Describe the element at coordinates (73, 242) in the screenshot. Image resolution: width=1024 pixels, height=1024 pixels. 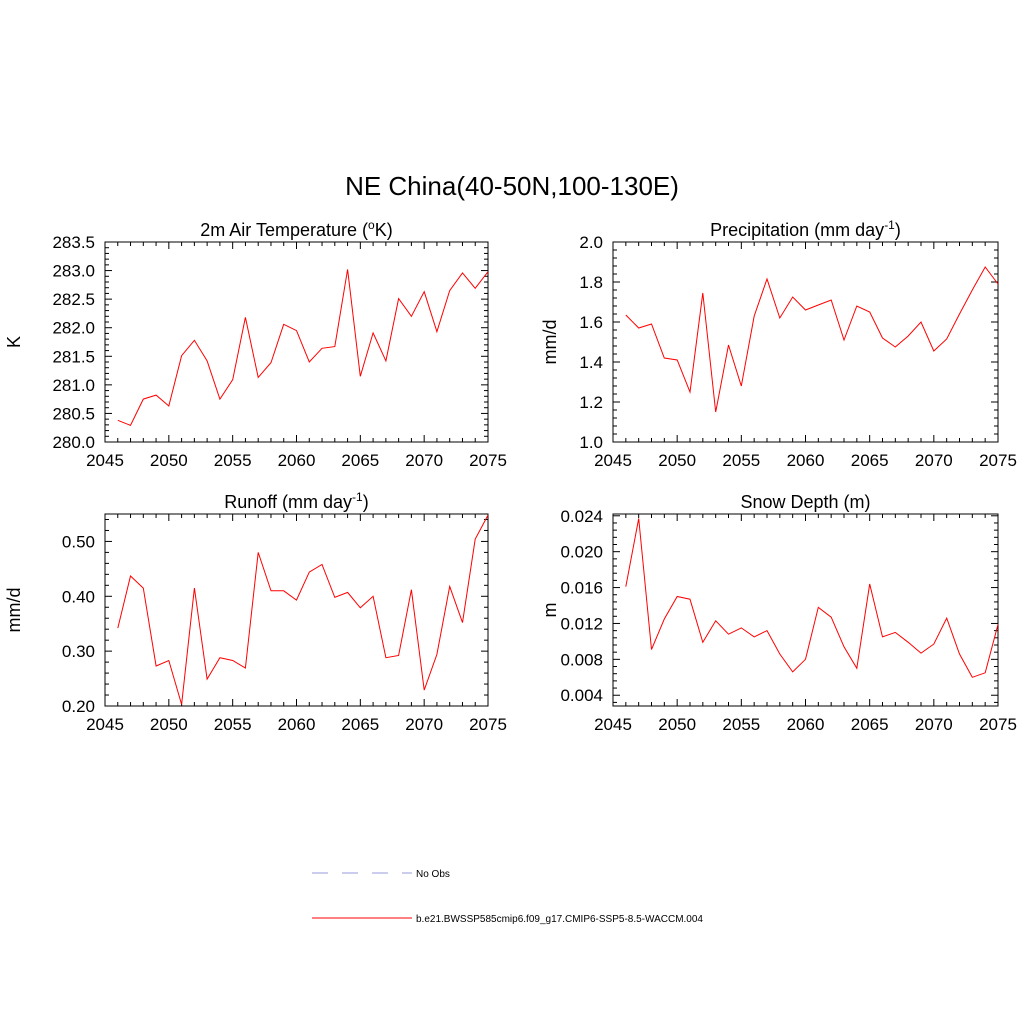
I see `y-tick-label: 283.5` at that location.